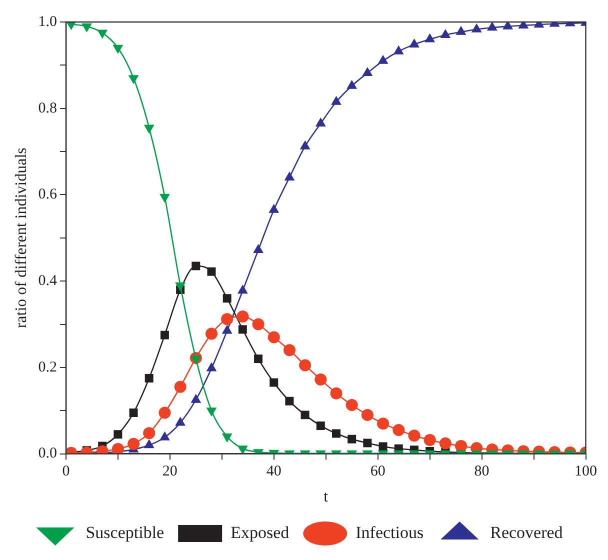 Image resolution: width=608 pixels, height=560 pixels. I want to click on legend-label: Recovered, so click(527, 532).